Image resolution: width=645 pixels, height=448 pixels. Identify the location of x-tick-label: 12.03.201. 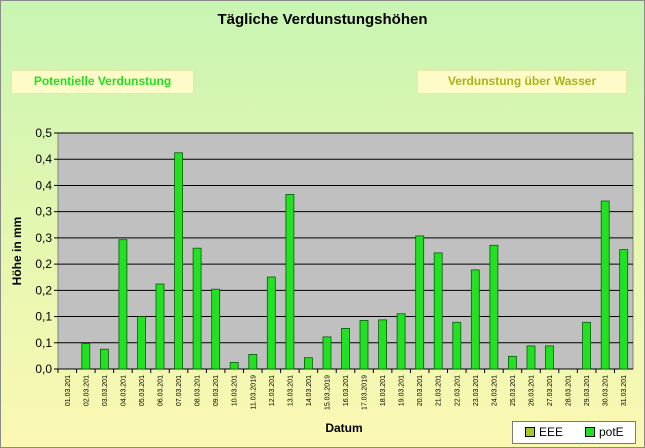
(272, 390).